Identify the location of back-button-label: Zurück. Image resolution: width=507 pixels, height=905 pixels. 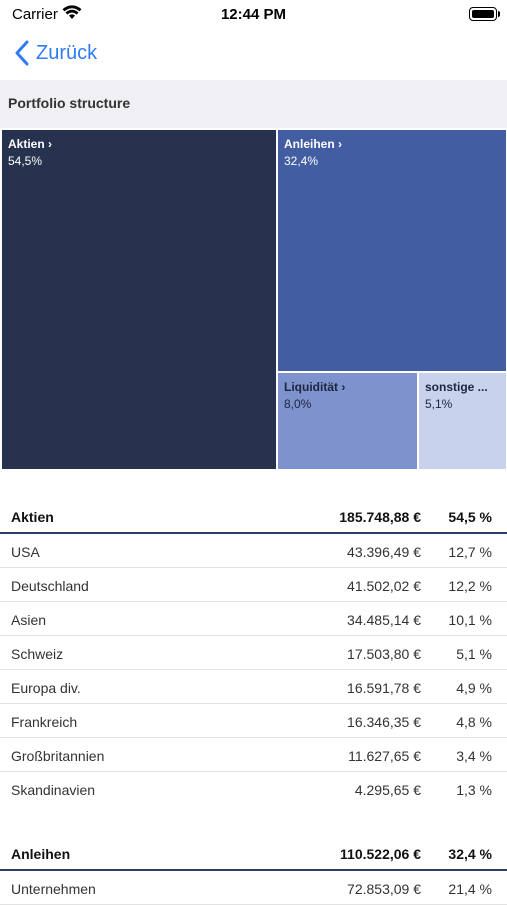
(67, 52).